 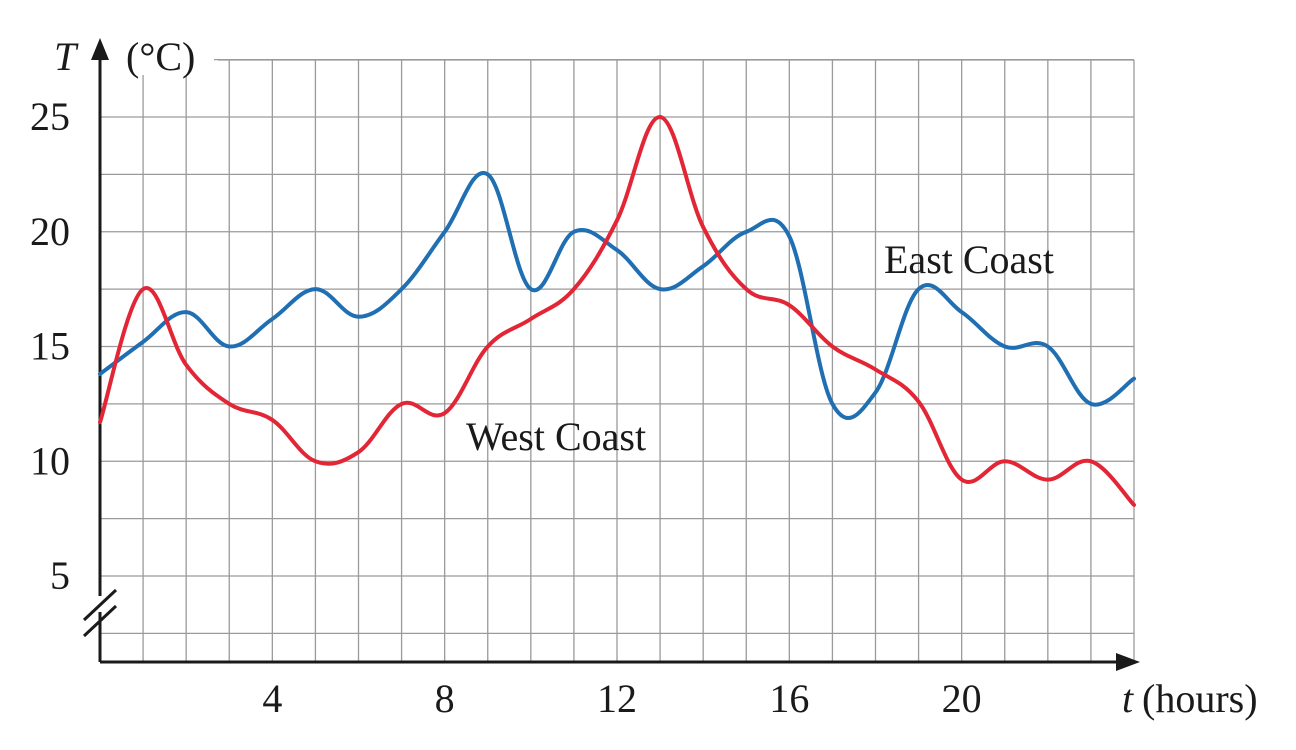 I want to click on y-axis-arrow, so click(x=100, y=49).